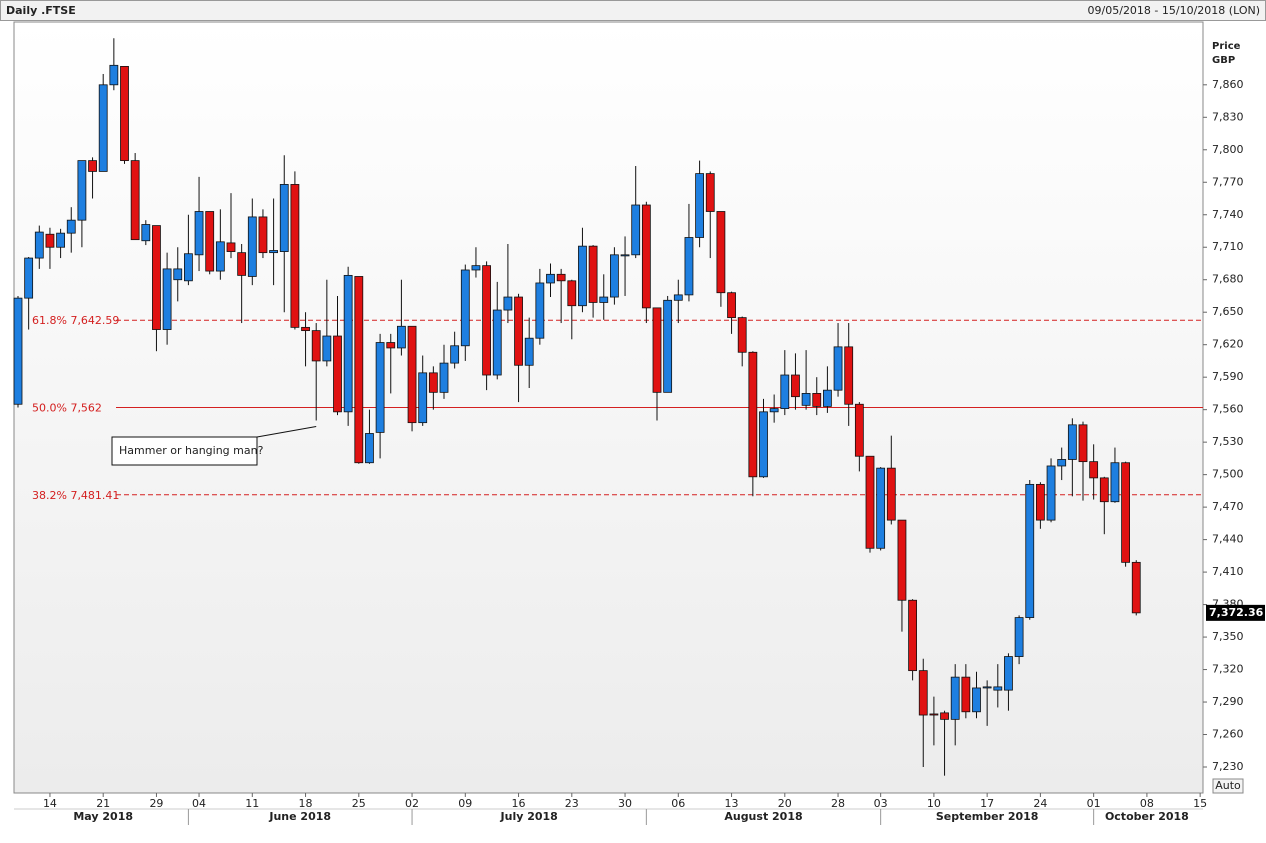 The height and width of the screenshot is (843, 1266). Describe the element at coordinates (50, 803) in the screenshot. I see `x-tick-label: 14` at that location.